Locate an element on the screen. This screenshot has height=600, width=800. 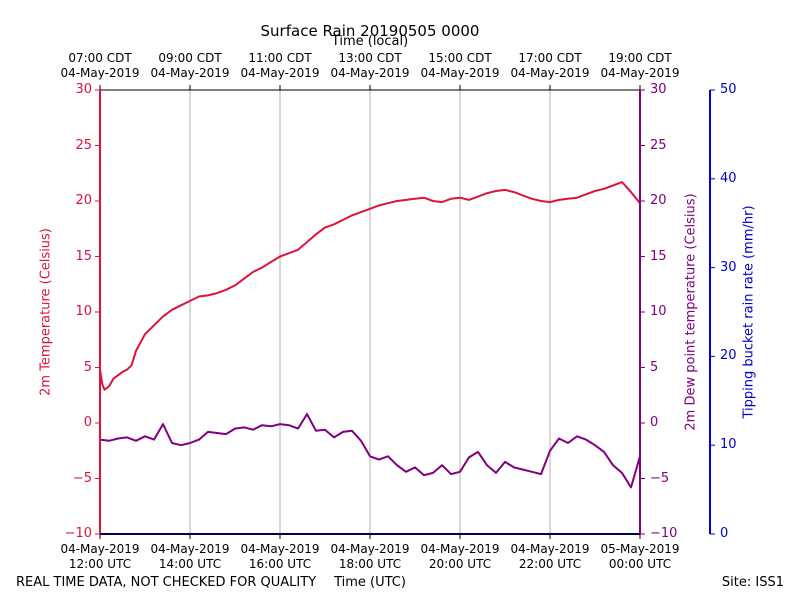
x-tick-label-top-time: 09:00 CDT is located at coordinates (190, 58).